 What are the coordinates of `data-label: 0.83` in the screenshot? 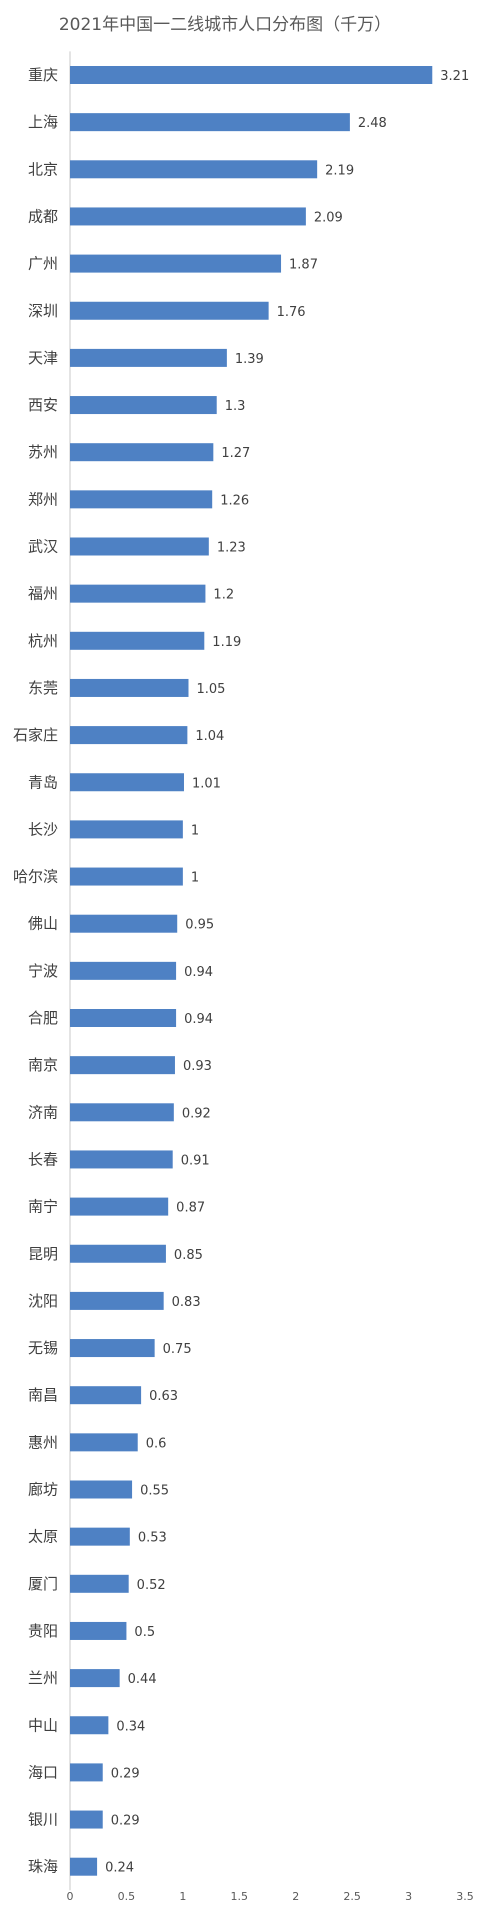 It's located at (186, 1302).